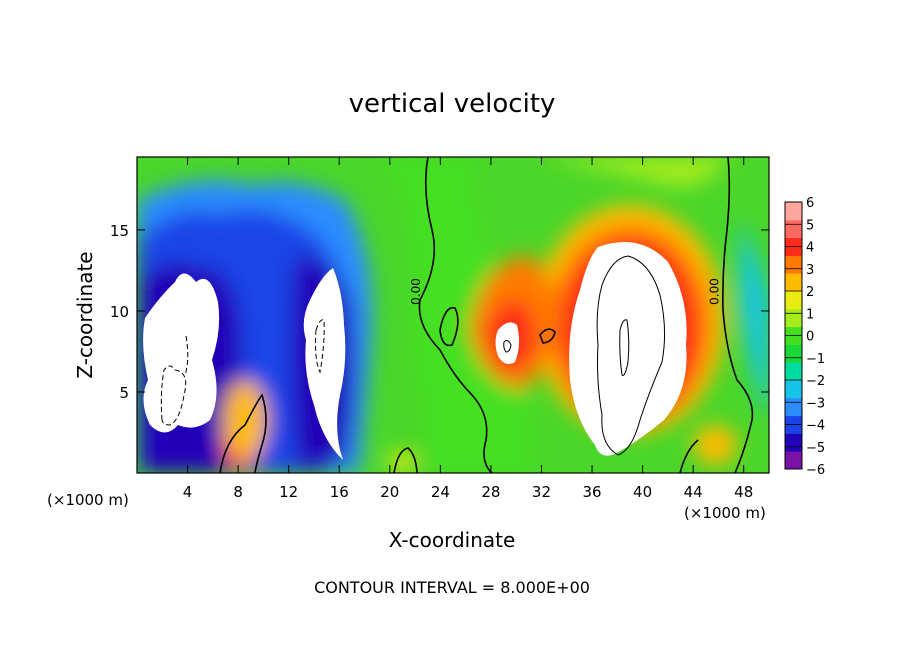 The height and width of the screenshot is (654, 904). Describe the element at coordinates (119, 312) in the screenshot. I see `y-tick-label: 10` at that location.